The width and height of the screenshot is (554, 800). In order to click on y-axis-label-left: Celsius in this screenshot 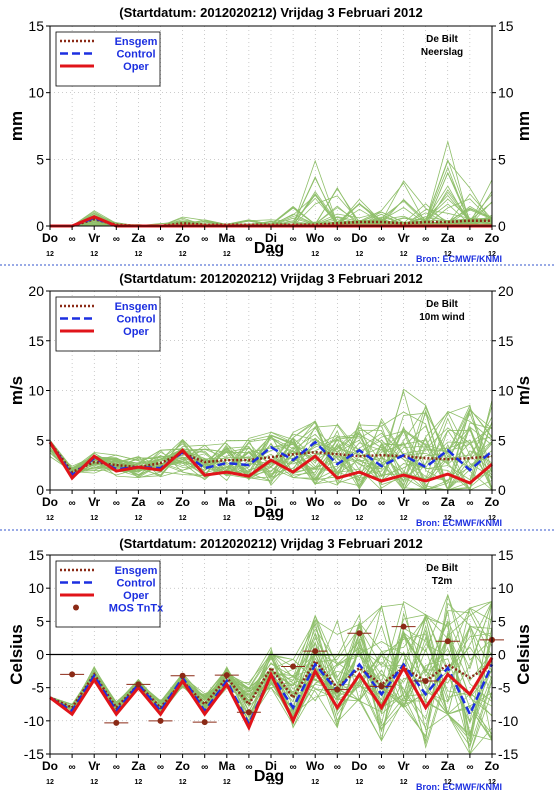, I will do `click(16, 654)`.